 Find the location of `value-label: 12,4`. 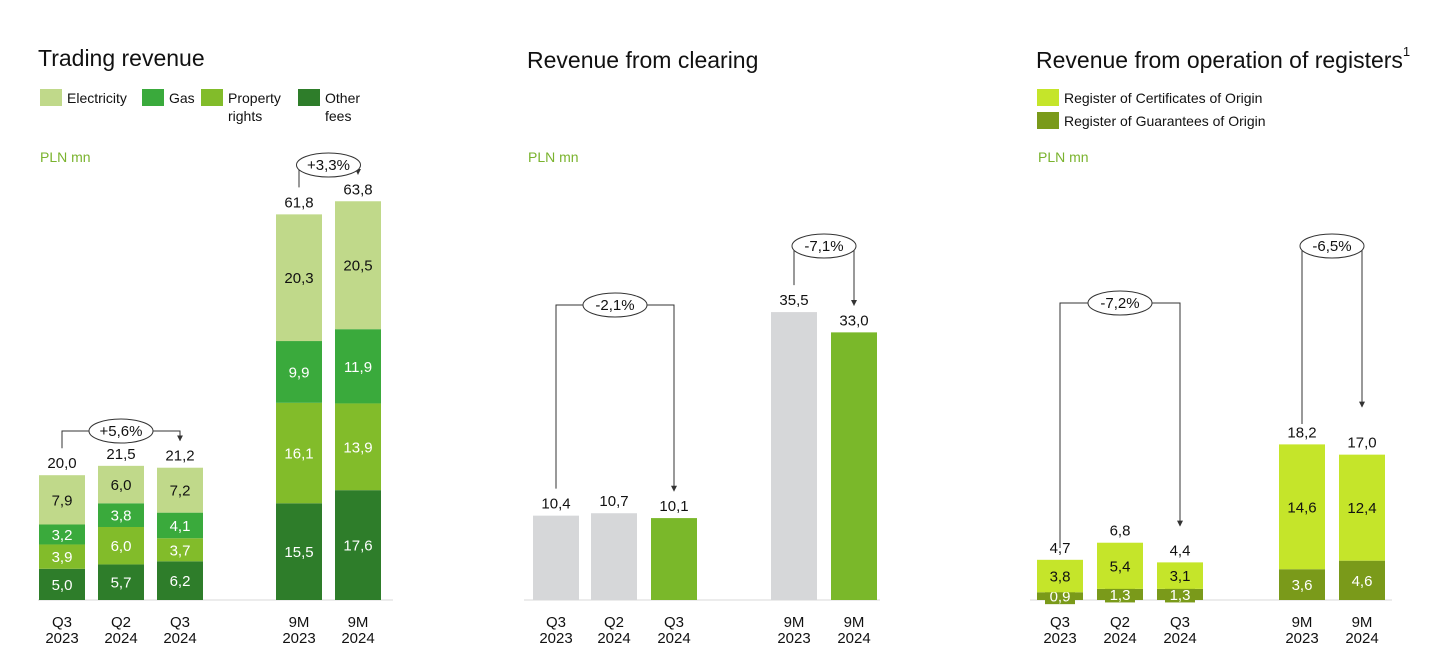

value-label: 12,4 is located at coordinates (1361, 508).